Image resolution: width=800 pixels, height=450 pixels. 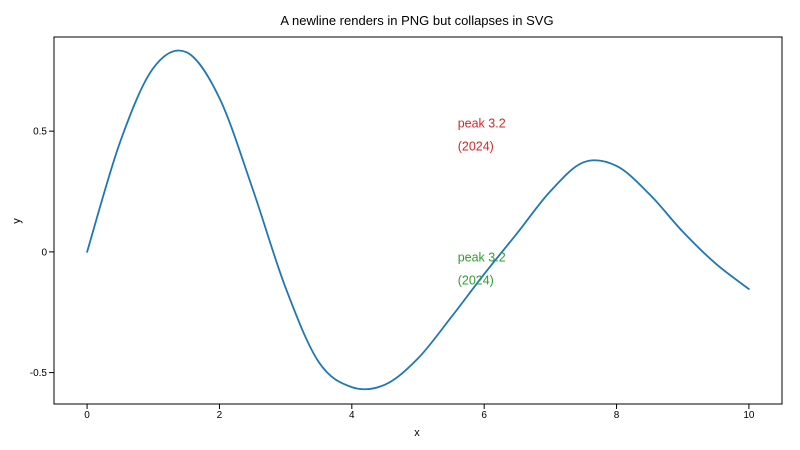 What do you see at coordinates (17, 221) in the screenshot?
I see `y-axis-label: y` at bounding box center [17, 221].